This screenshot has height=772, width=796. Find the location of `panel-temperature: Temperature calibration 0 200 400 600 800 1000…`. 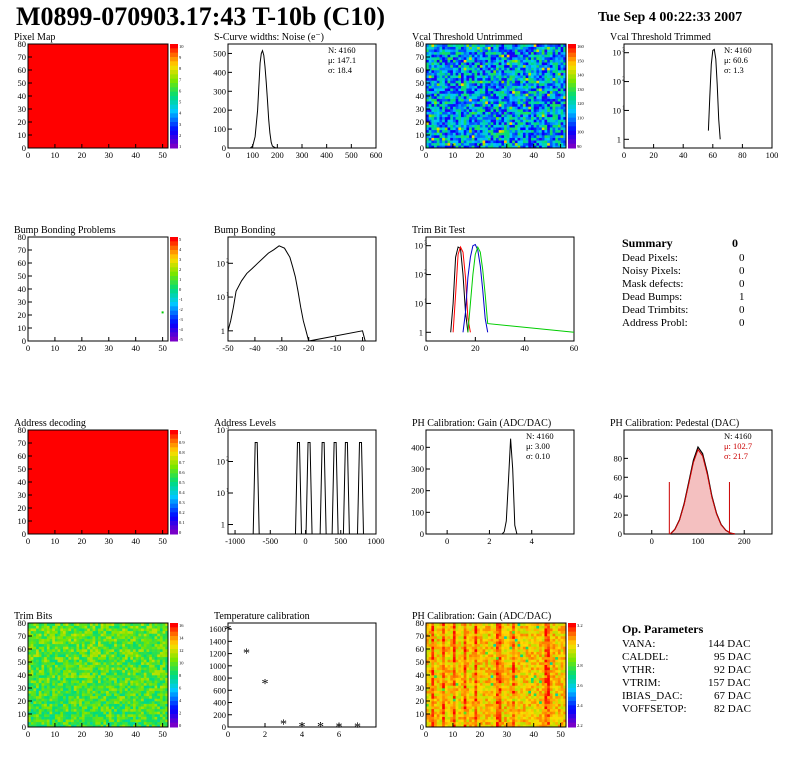

panel-temperature: Temperature calibration 0 200 400 600 800 1000… is located at coordinates (299, 674).